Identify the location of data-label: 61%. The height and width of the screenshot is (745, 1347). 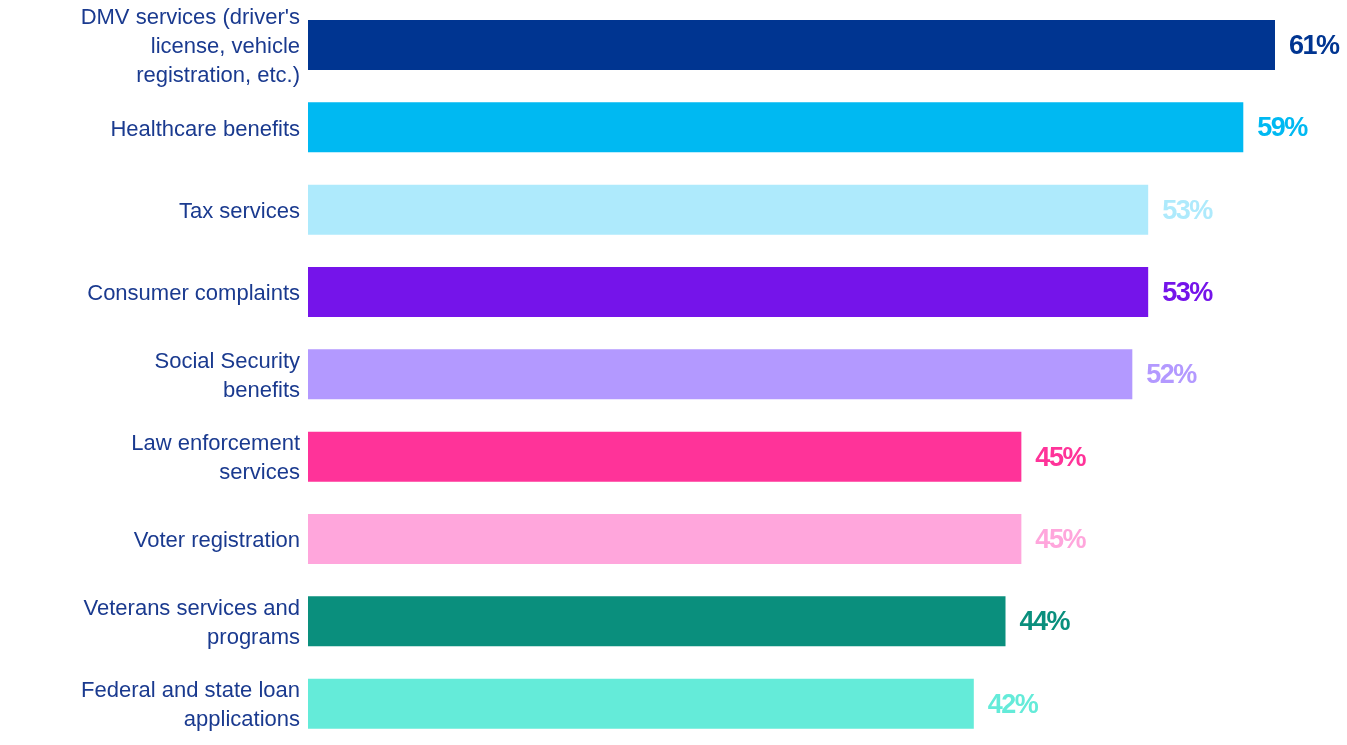
(1315, 45).